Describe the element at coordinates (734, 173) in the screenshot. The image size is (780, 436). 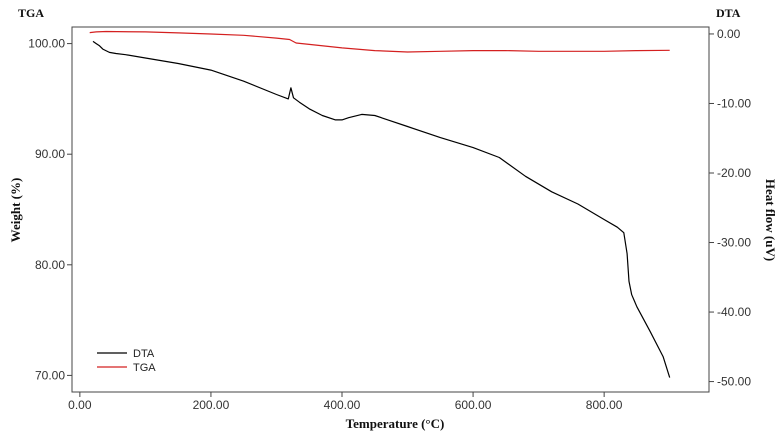
I see `y2-tick-label: -20.00` at that location.